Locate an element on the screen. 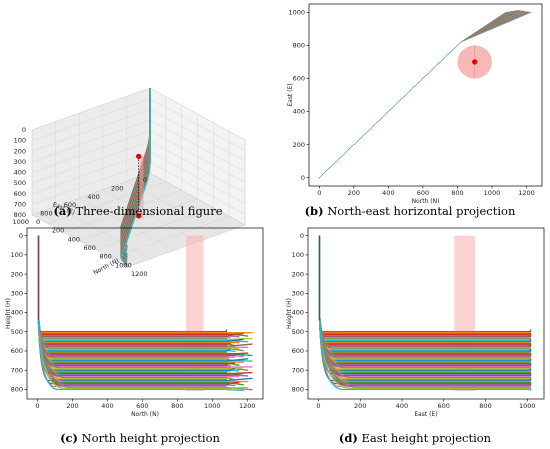 This screenshot has height=449, width=550. b-ytick-label: 600 is located at coordinates (299, 79).